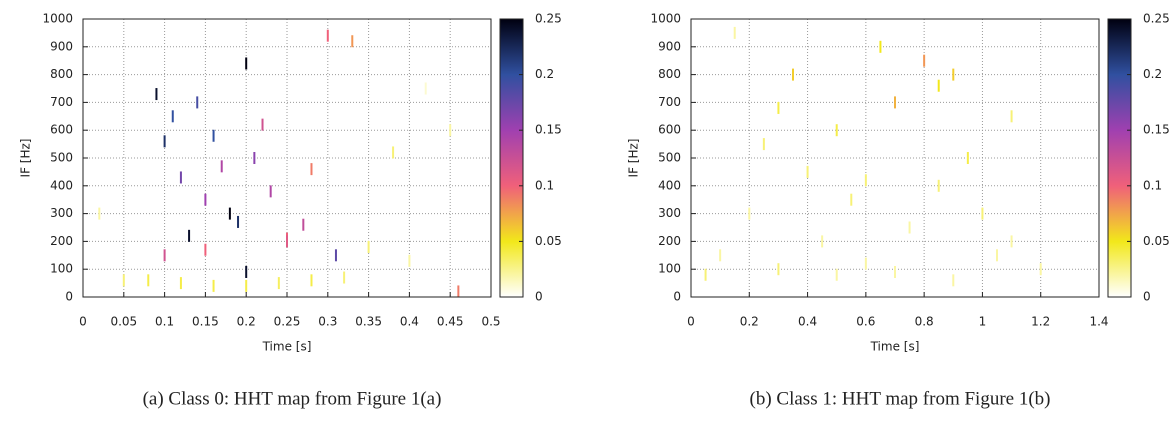 This screenshot has height=432, width=1175. What do you see at coordinates (205, 322) in the screenshot?
I see `x-tick-label: 0.15` at bounding box center [205, 322].